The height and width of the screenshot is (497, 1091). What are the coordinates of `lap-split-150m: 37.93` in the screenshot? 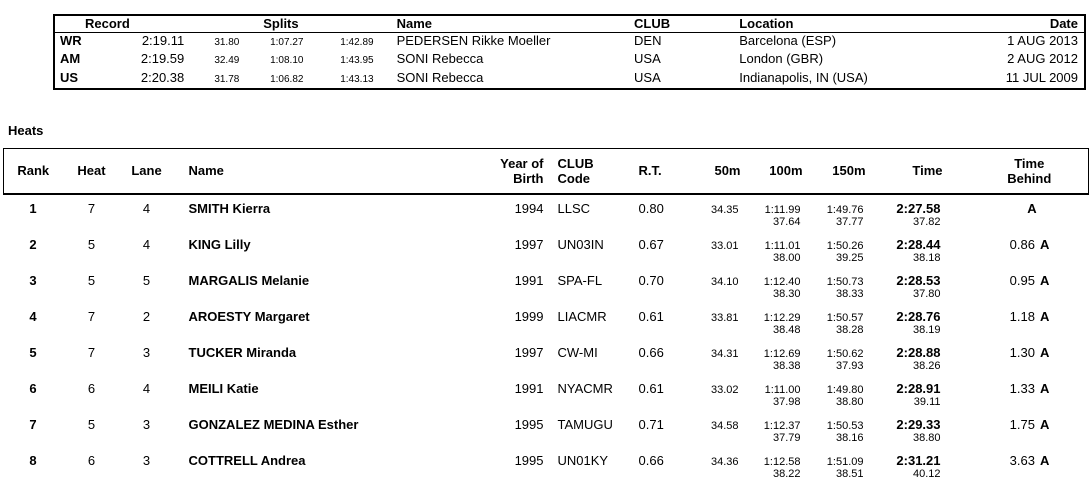 It's located at (849, 365).